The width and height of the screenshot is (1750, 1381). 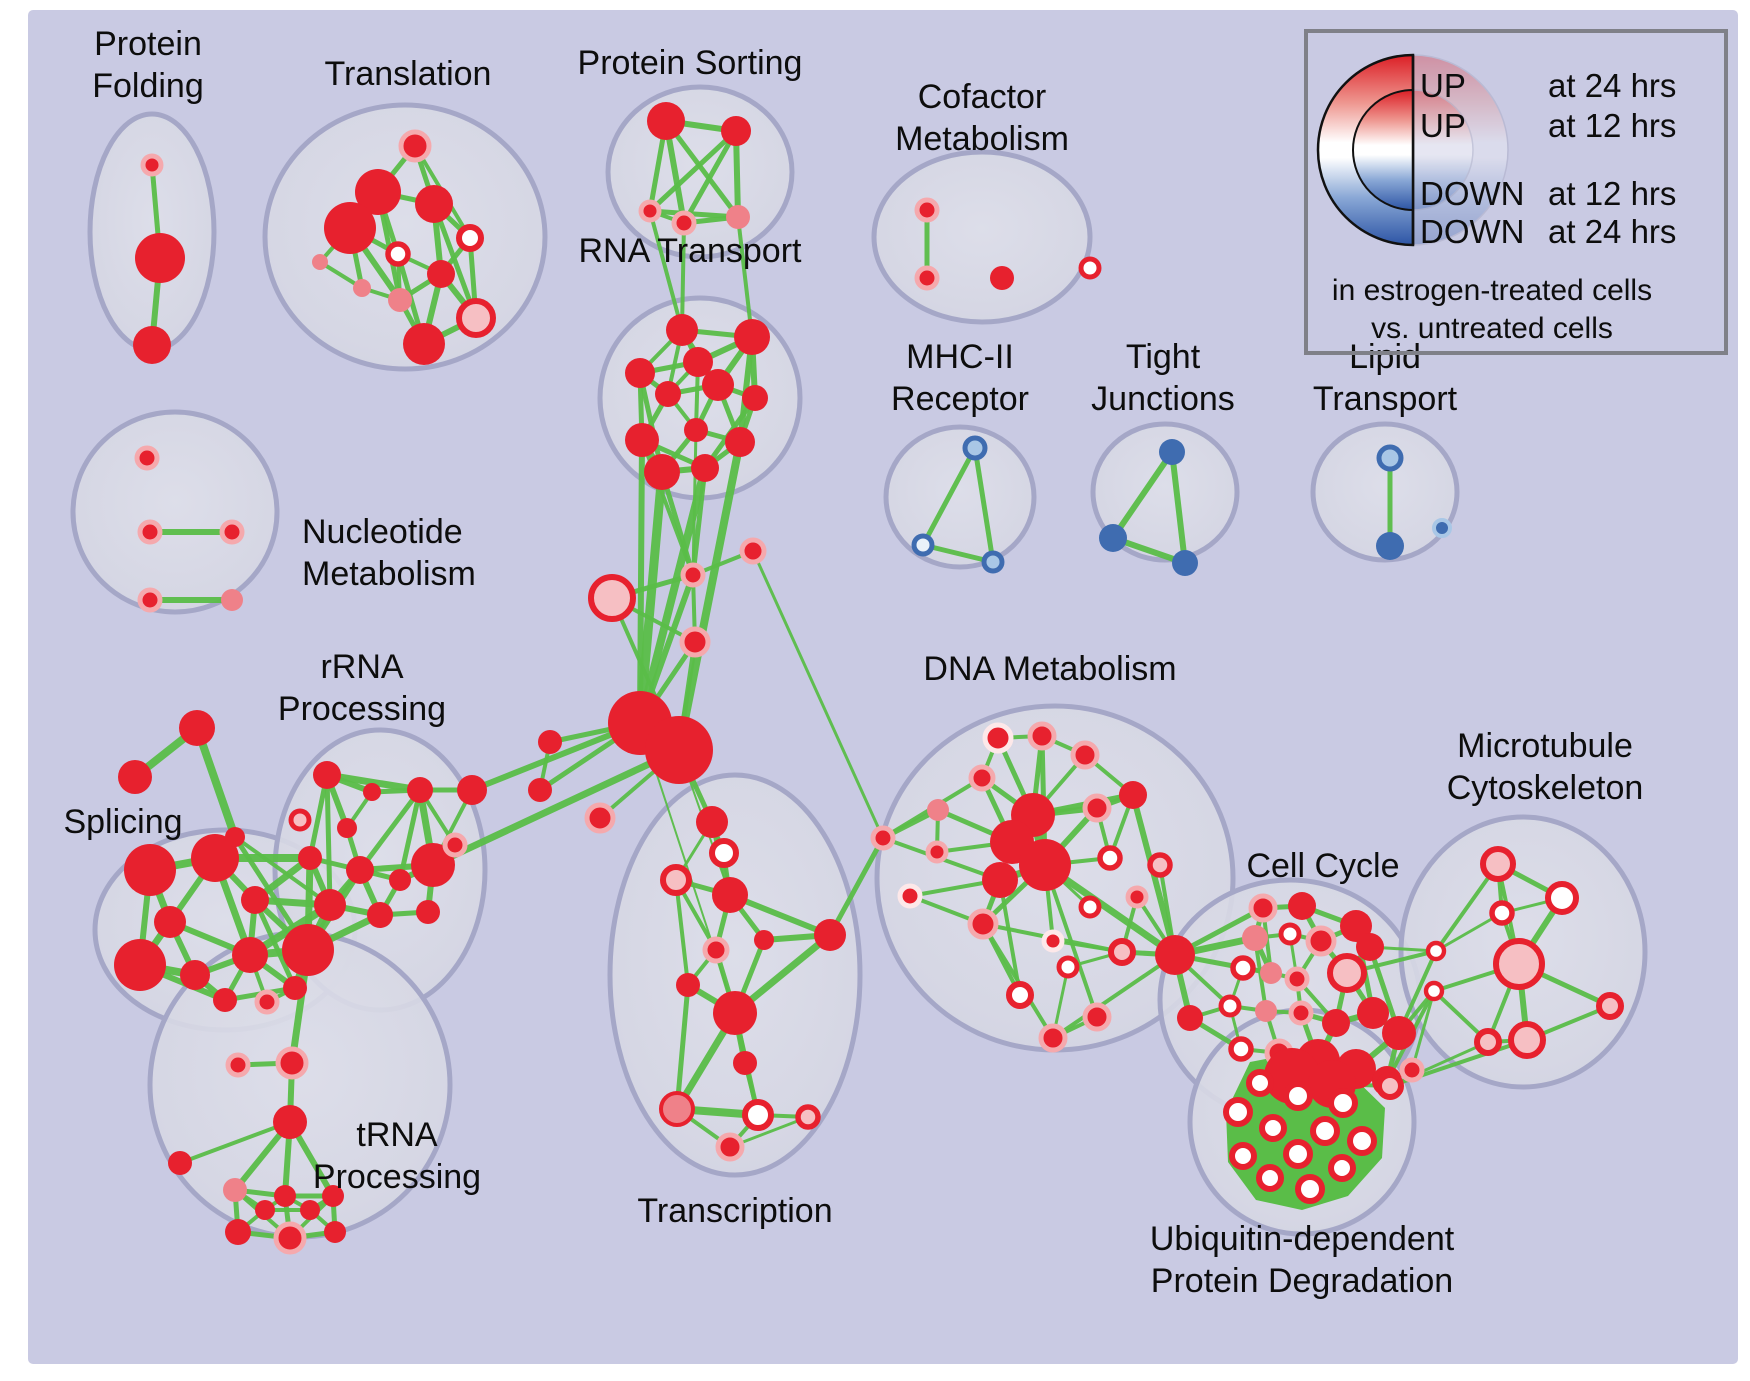 I want to click on cluster-label-tight-junctions: Junctions, so click(x=1163, y=399).